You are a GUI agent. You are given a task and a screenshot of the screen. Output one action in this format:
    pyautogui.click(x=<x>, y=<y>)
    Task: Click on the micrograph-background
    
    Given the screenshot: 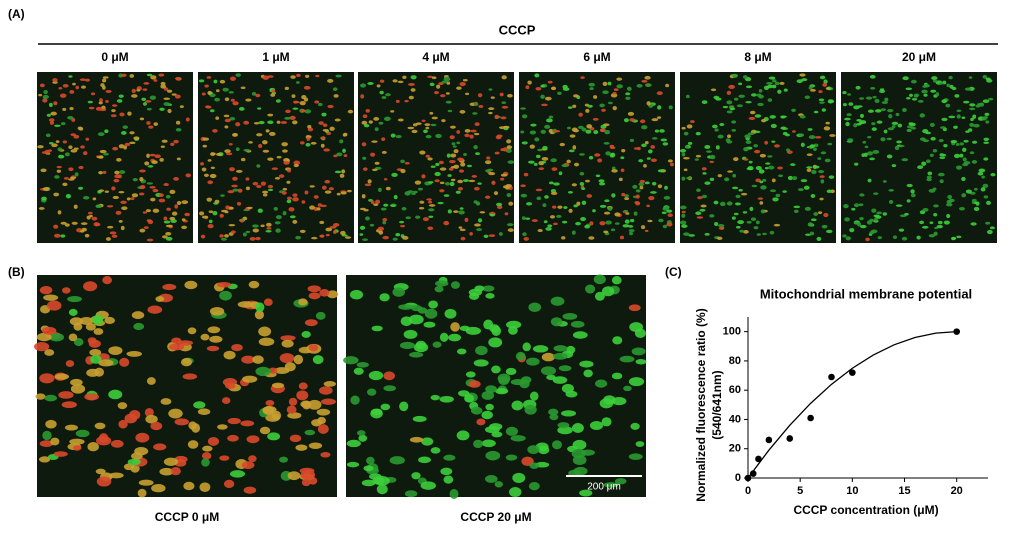 What is the action you would take?
    pyautogui.click(x=919, y=157)
    